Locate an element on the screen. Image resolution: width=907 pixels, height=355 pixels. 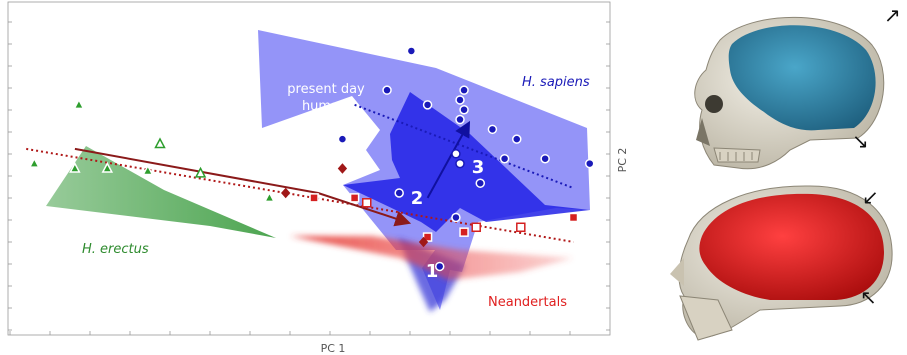
neandertals-hull is located at coordinates (431, 258).